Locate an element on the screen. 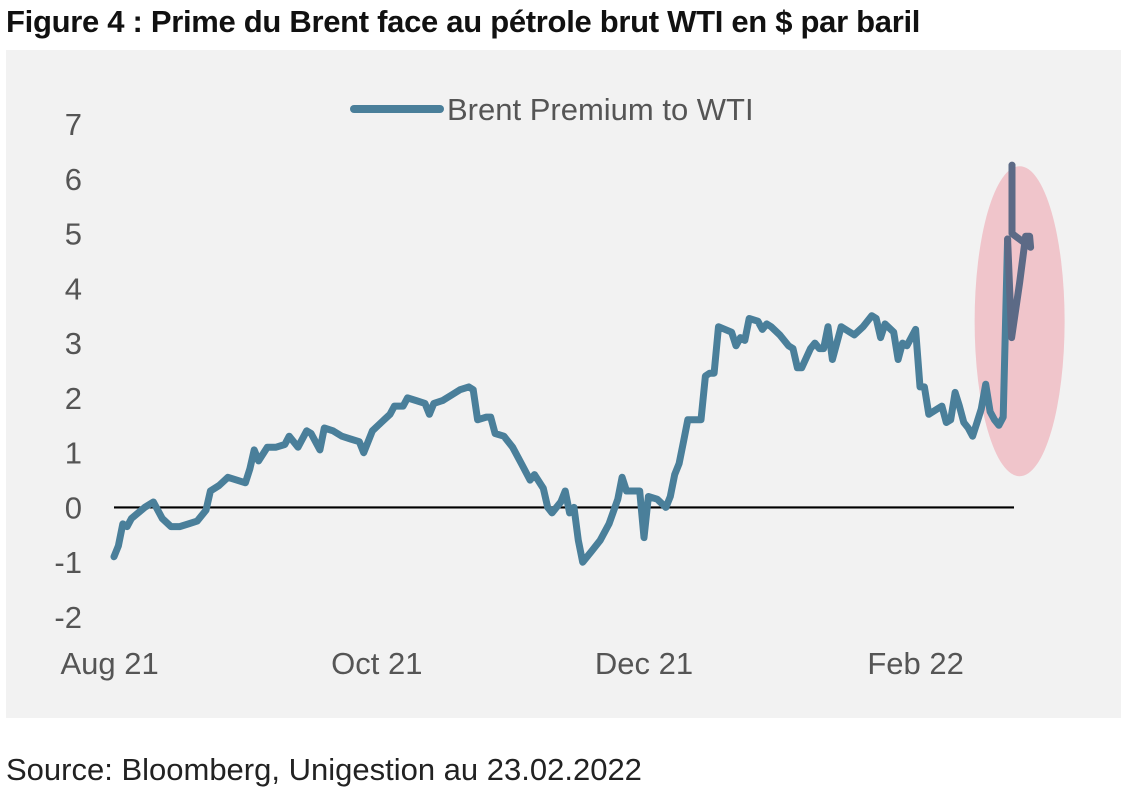  x-tick-label: Dec 21 is located at coordinates (644, 663).